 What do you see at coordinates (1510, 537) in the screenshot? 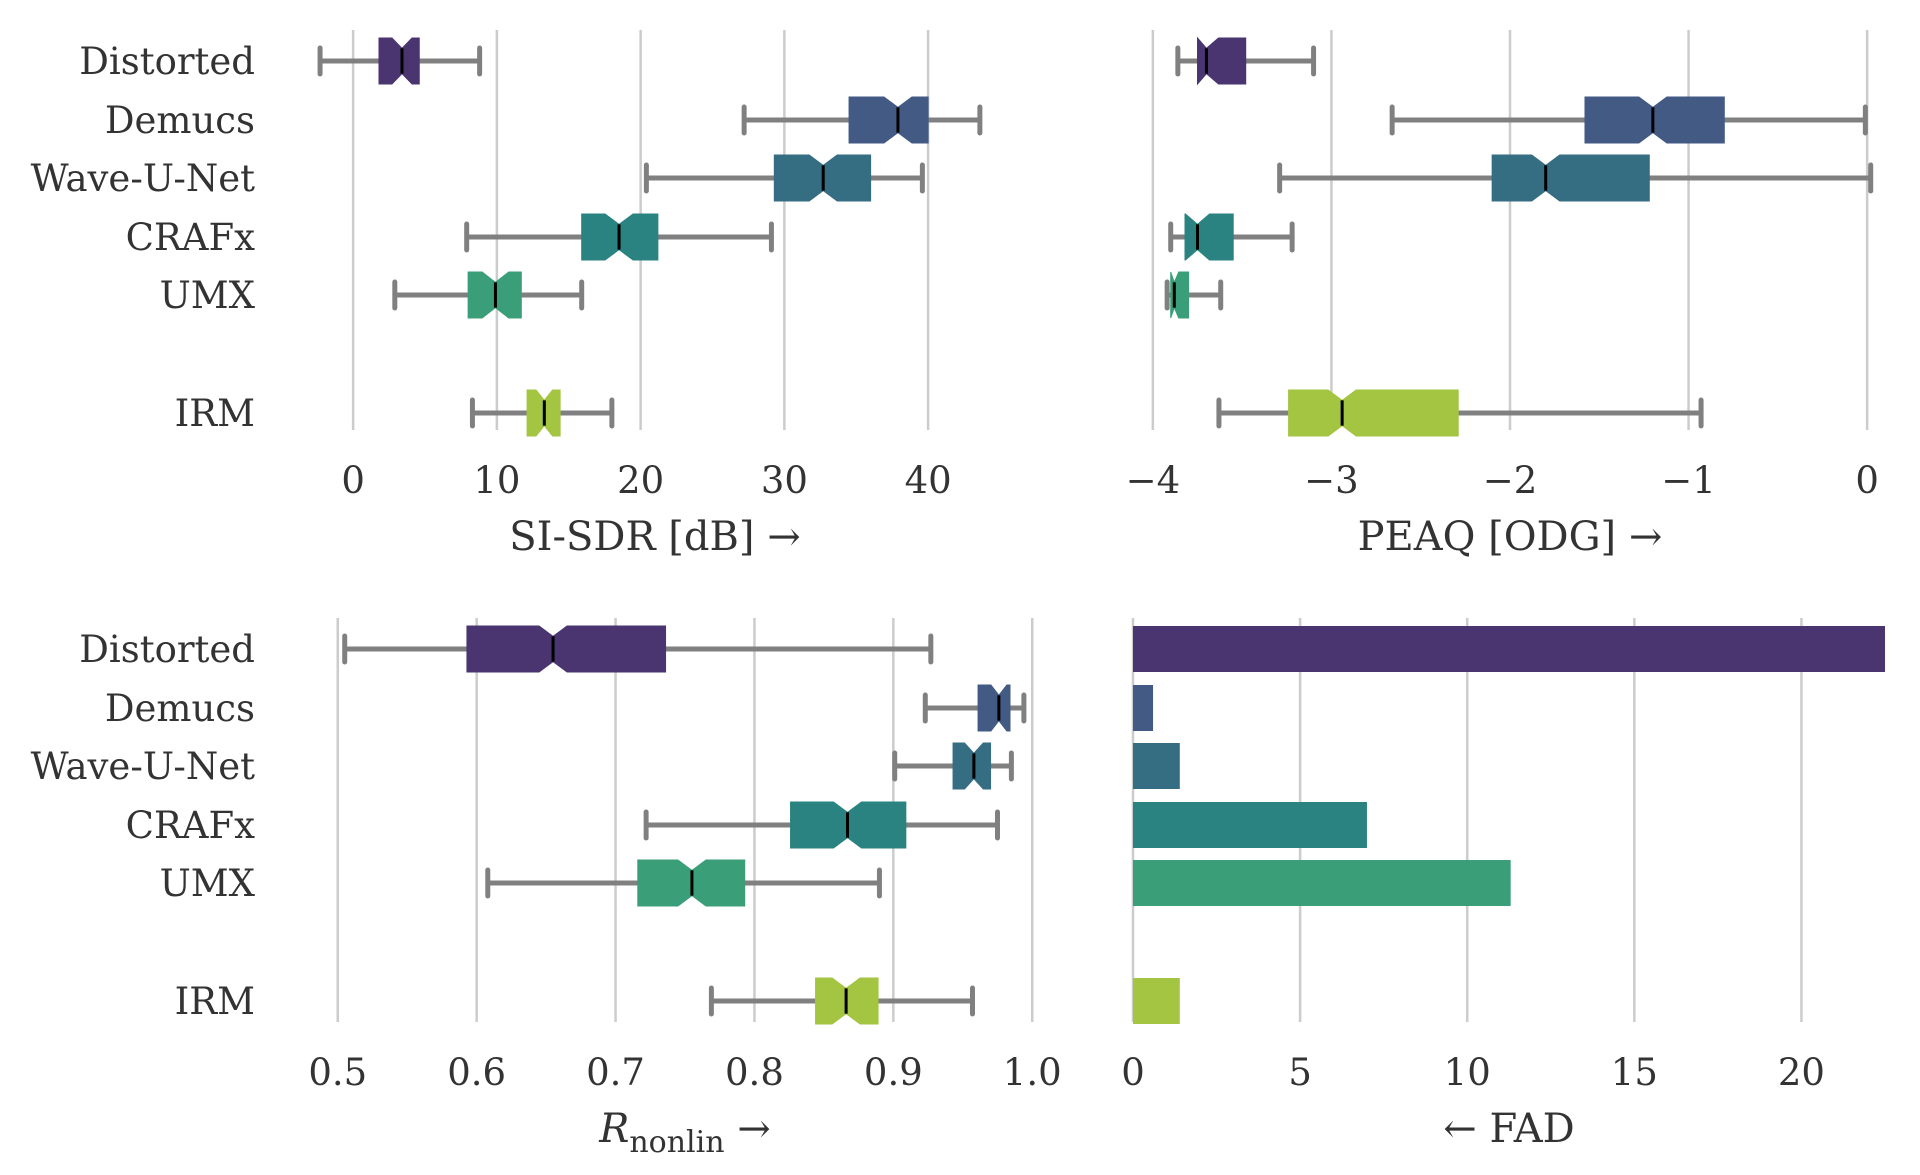
I see `x-axis-title: PEAQ [ODG] →` at bounding box center [1510, 537].